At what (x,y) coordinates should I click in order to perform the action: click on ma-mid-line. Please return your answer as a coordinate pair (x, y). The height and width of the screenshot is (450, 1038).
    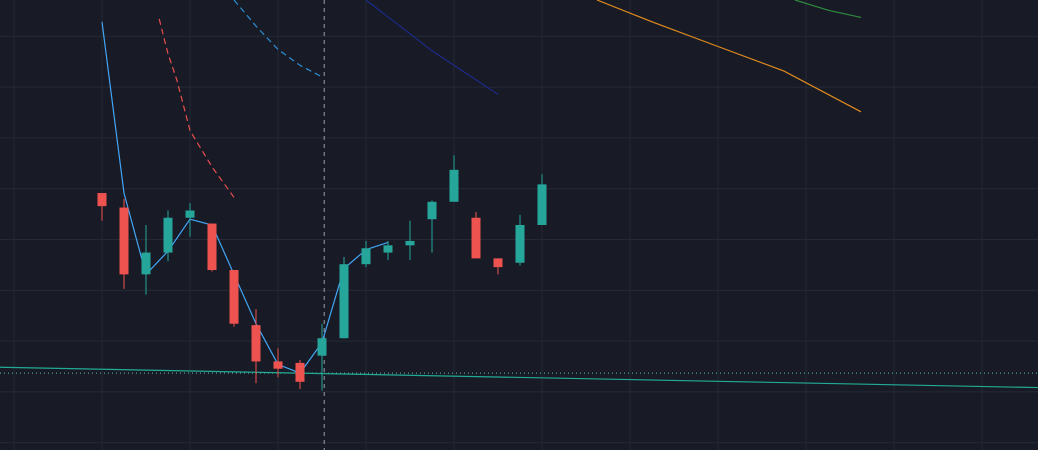
    Looking at the image, I should click on (278, 39).